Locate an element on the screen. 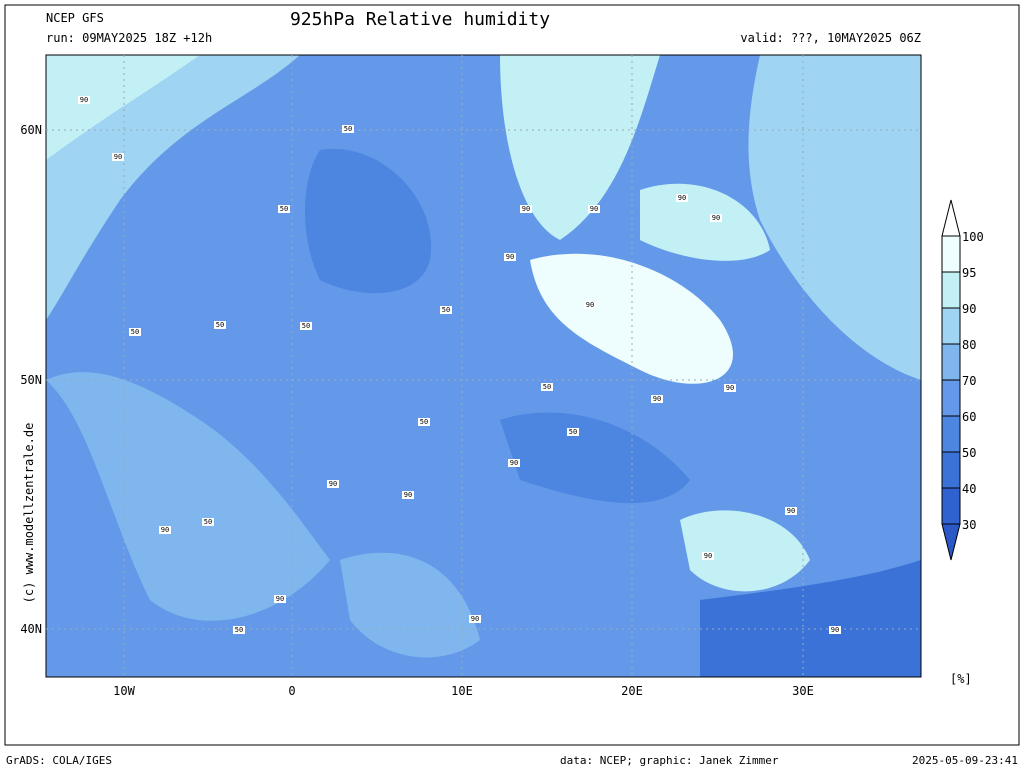 The image size is (1024, 772). lon-label: 20E is located at coordinates (632, 691).